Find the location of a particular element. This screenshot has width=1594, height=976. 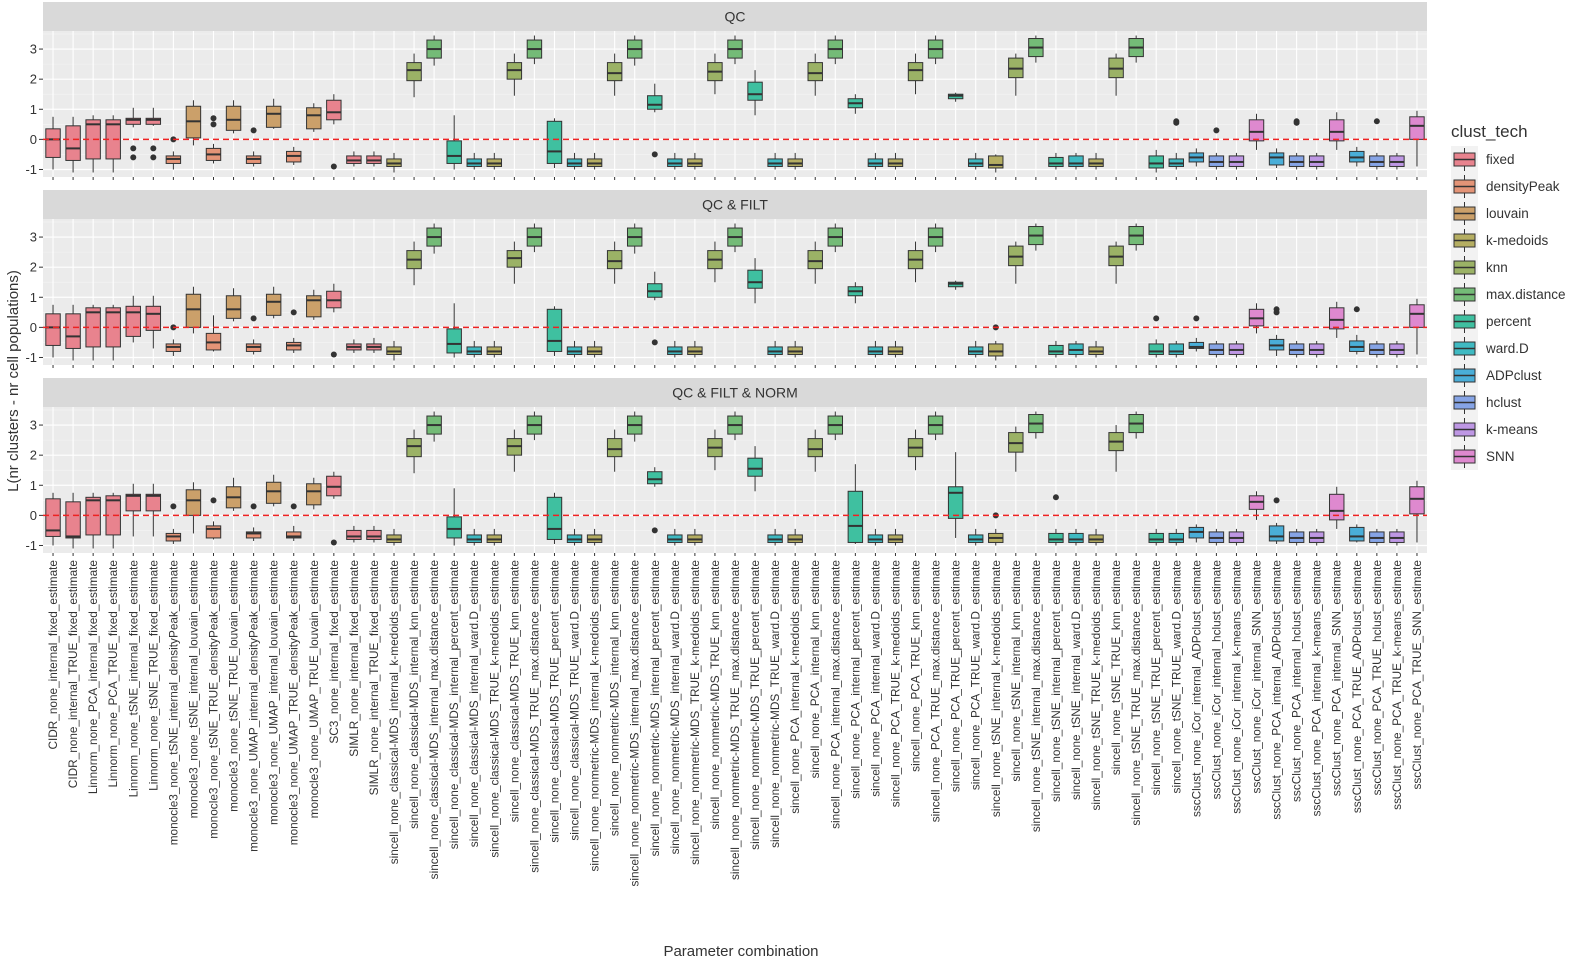

legend-item-SNN: SNN is located at coordinates (1483, 456).